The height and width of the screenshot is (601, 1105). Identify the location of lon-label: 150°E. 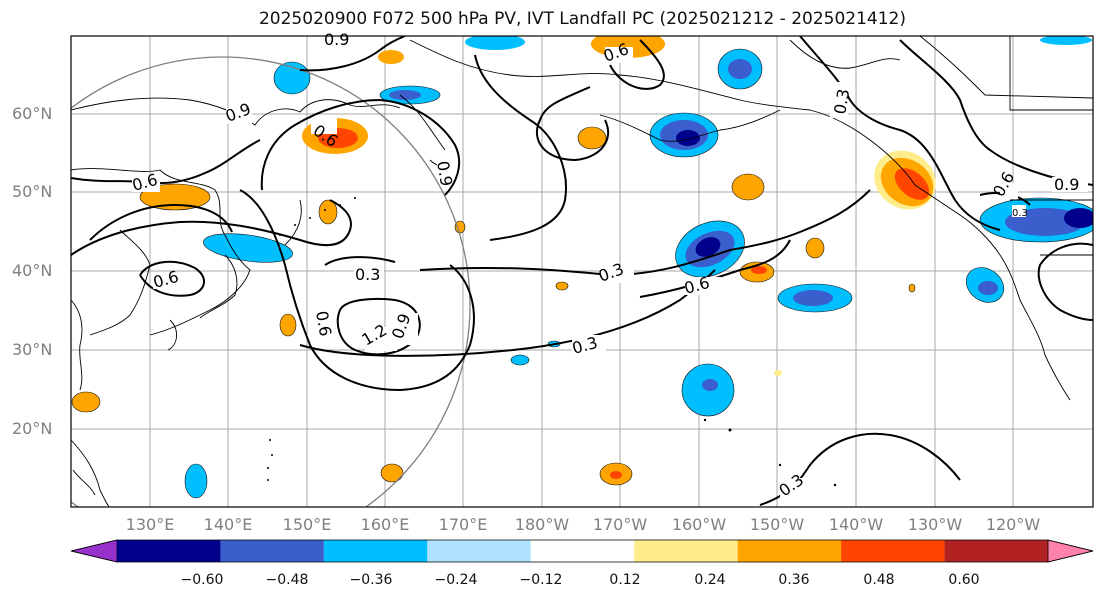
(307, 524).